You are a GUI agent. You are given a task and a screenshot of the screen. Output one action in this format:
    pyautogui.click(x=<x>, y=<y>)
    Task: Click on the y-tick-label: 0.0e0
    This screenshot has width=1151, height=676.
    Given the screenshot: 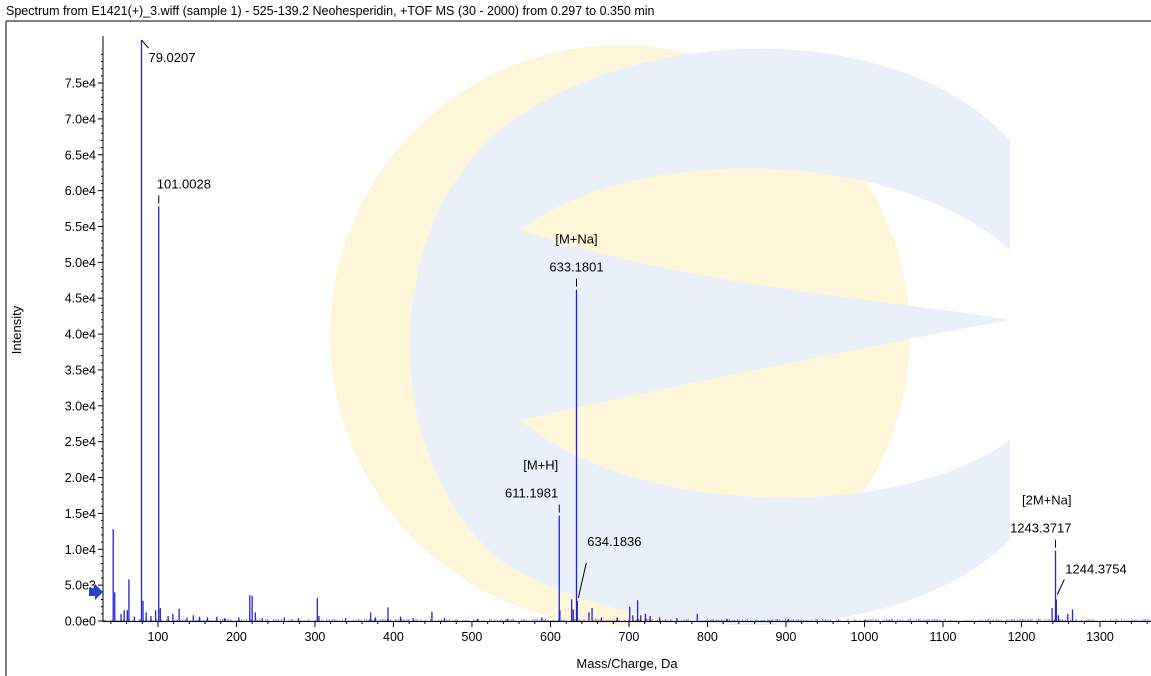 What is the action you would take?
    pyautogui.click(x=80, y=622)
    